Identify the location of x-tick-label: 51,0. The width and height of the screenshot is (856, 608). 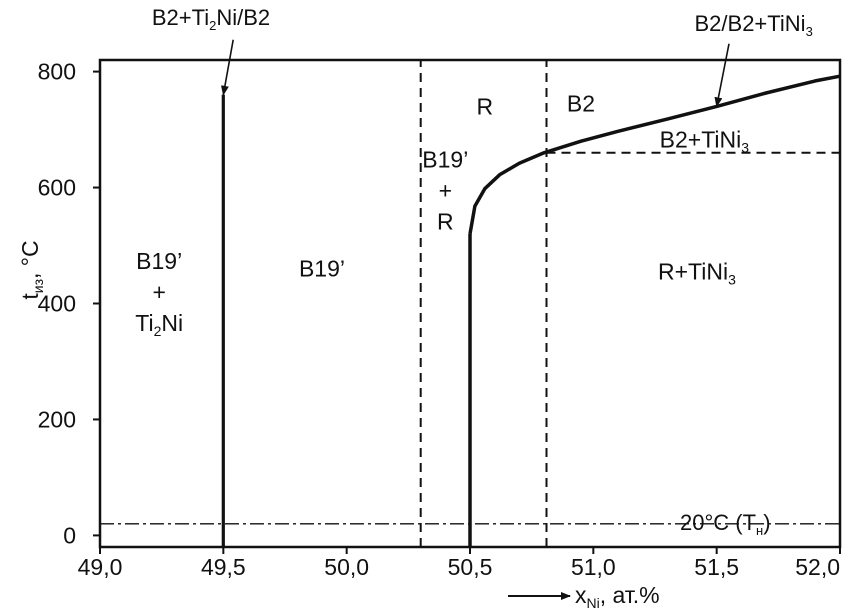
(593, 567).